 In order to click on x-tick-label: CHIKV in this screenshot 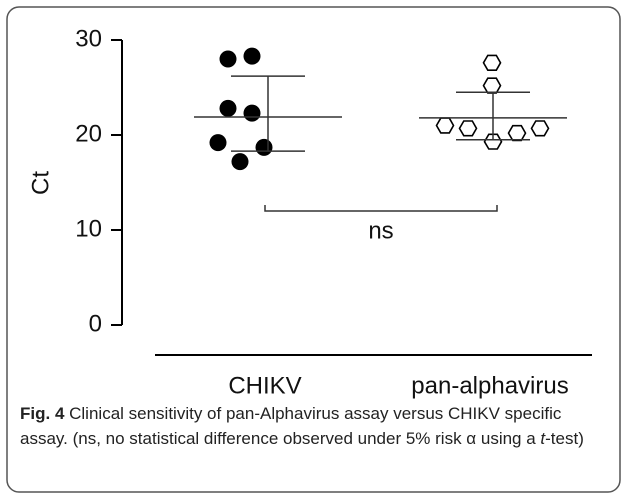, I will do `click(264, 385)`.